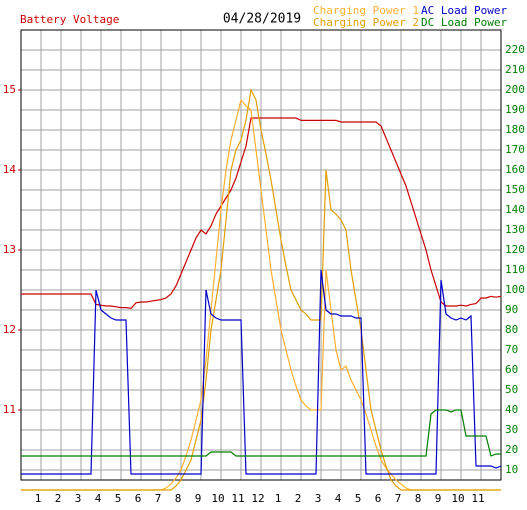  I want to click on y2-tick-label: 60, so click(511, 369).